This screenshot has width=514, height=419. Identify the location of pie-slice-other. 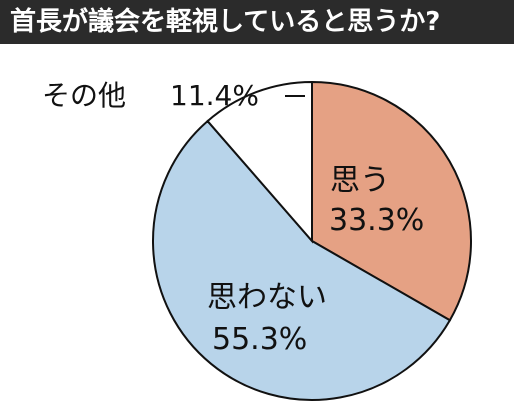
(259, 162).